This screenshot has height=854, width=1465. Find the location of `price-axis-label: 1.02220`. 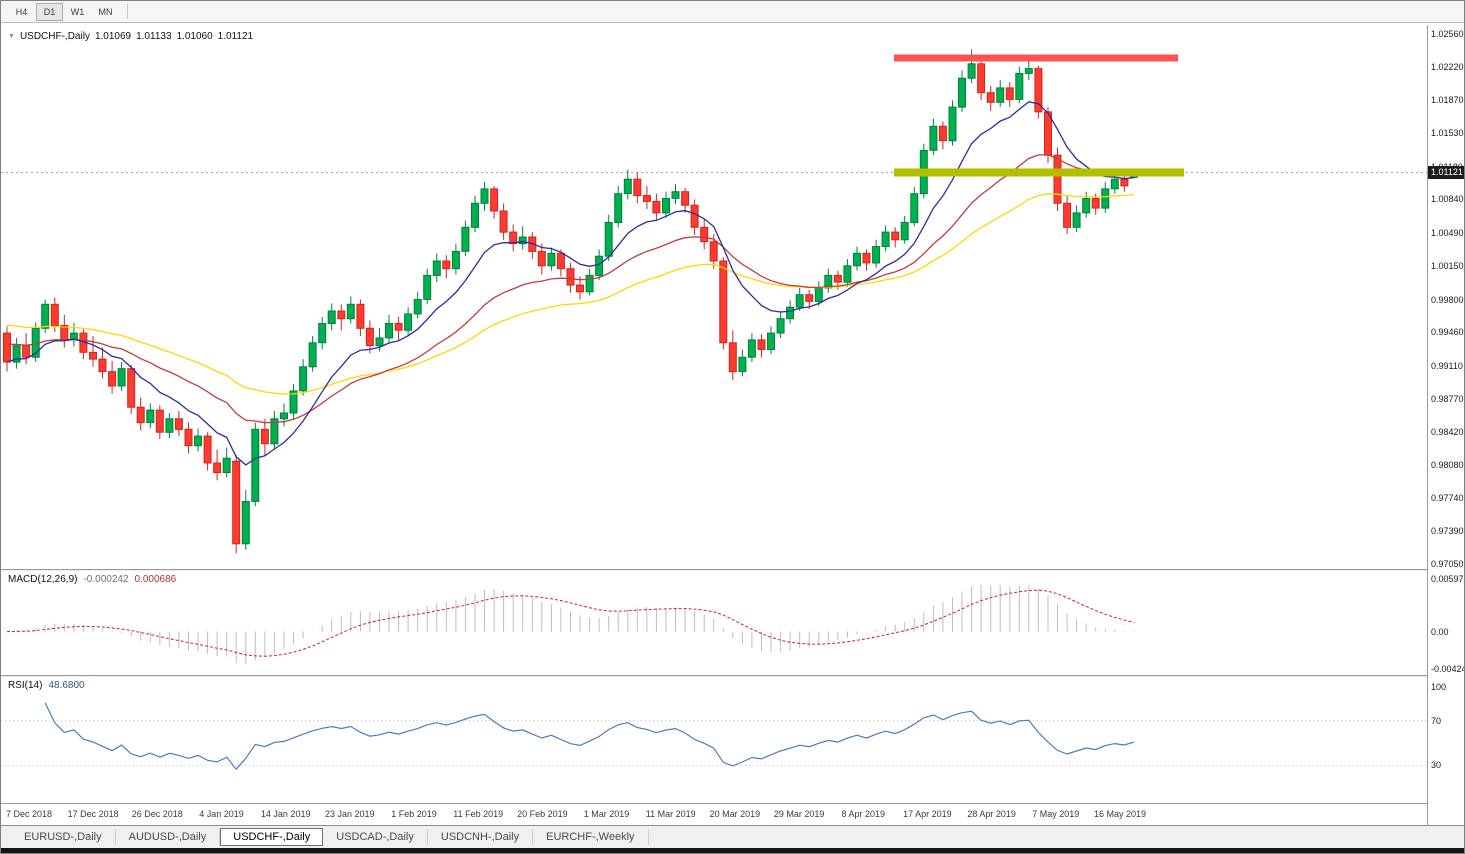

price-axis-label: 1.02220 is located at coordinates (1447, 66).